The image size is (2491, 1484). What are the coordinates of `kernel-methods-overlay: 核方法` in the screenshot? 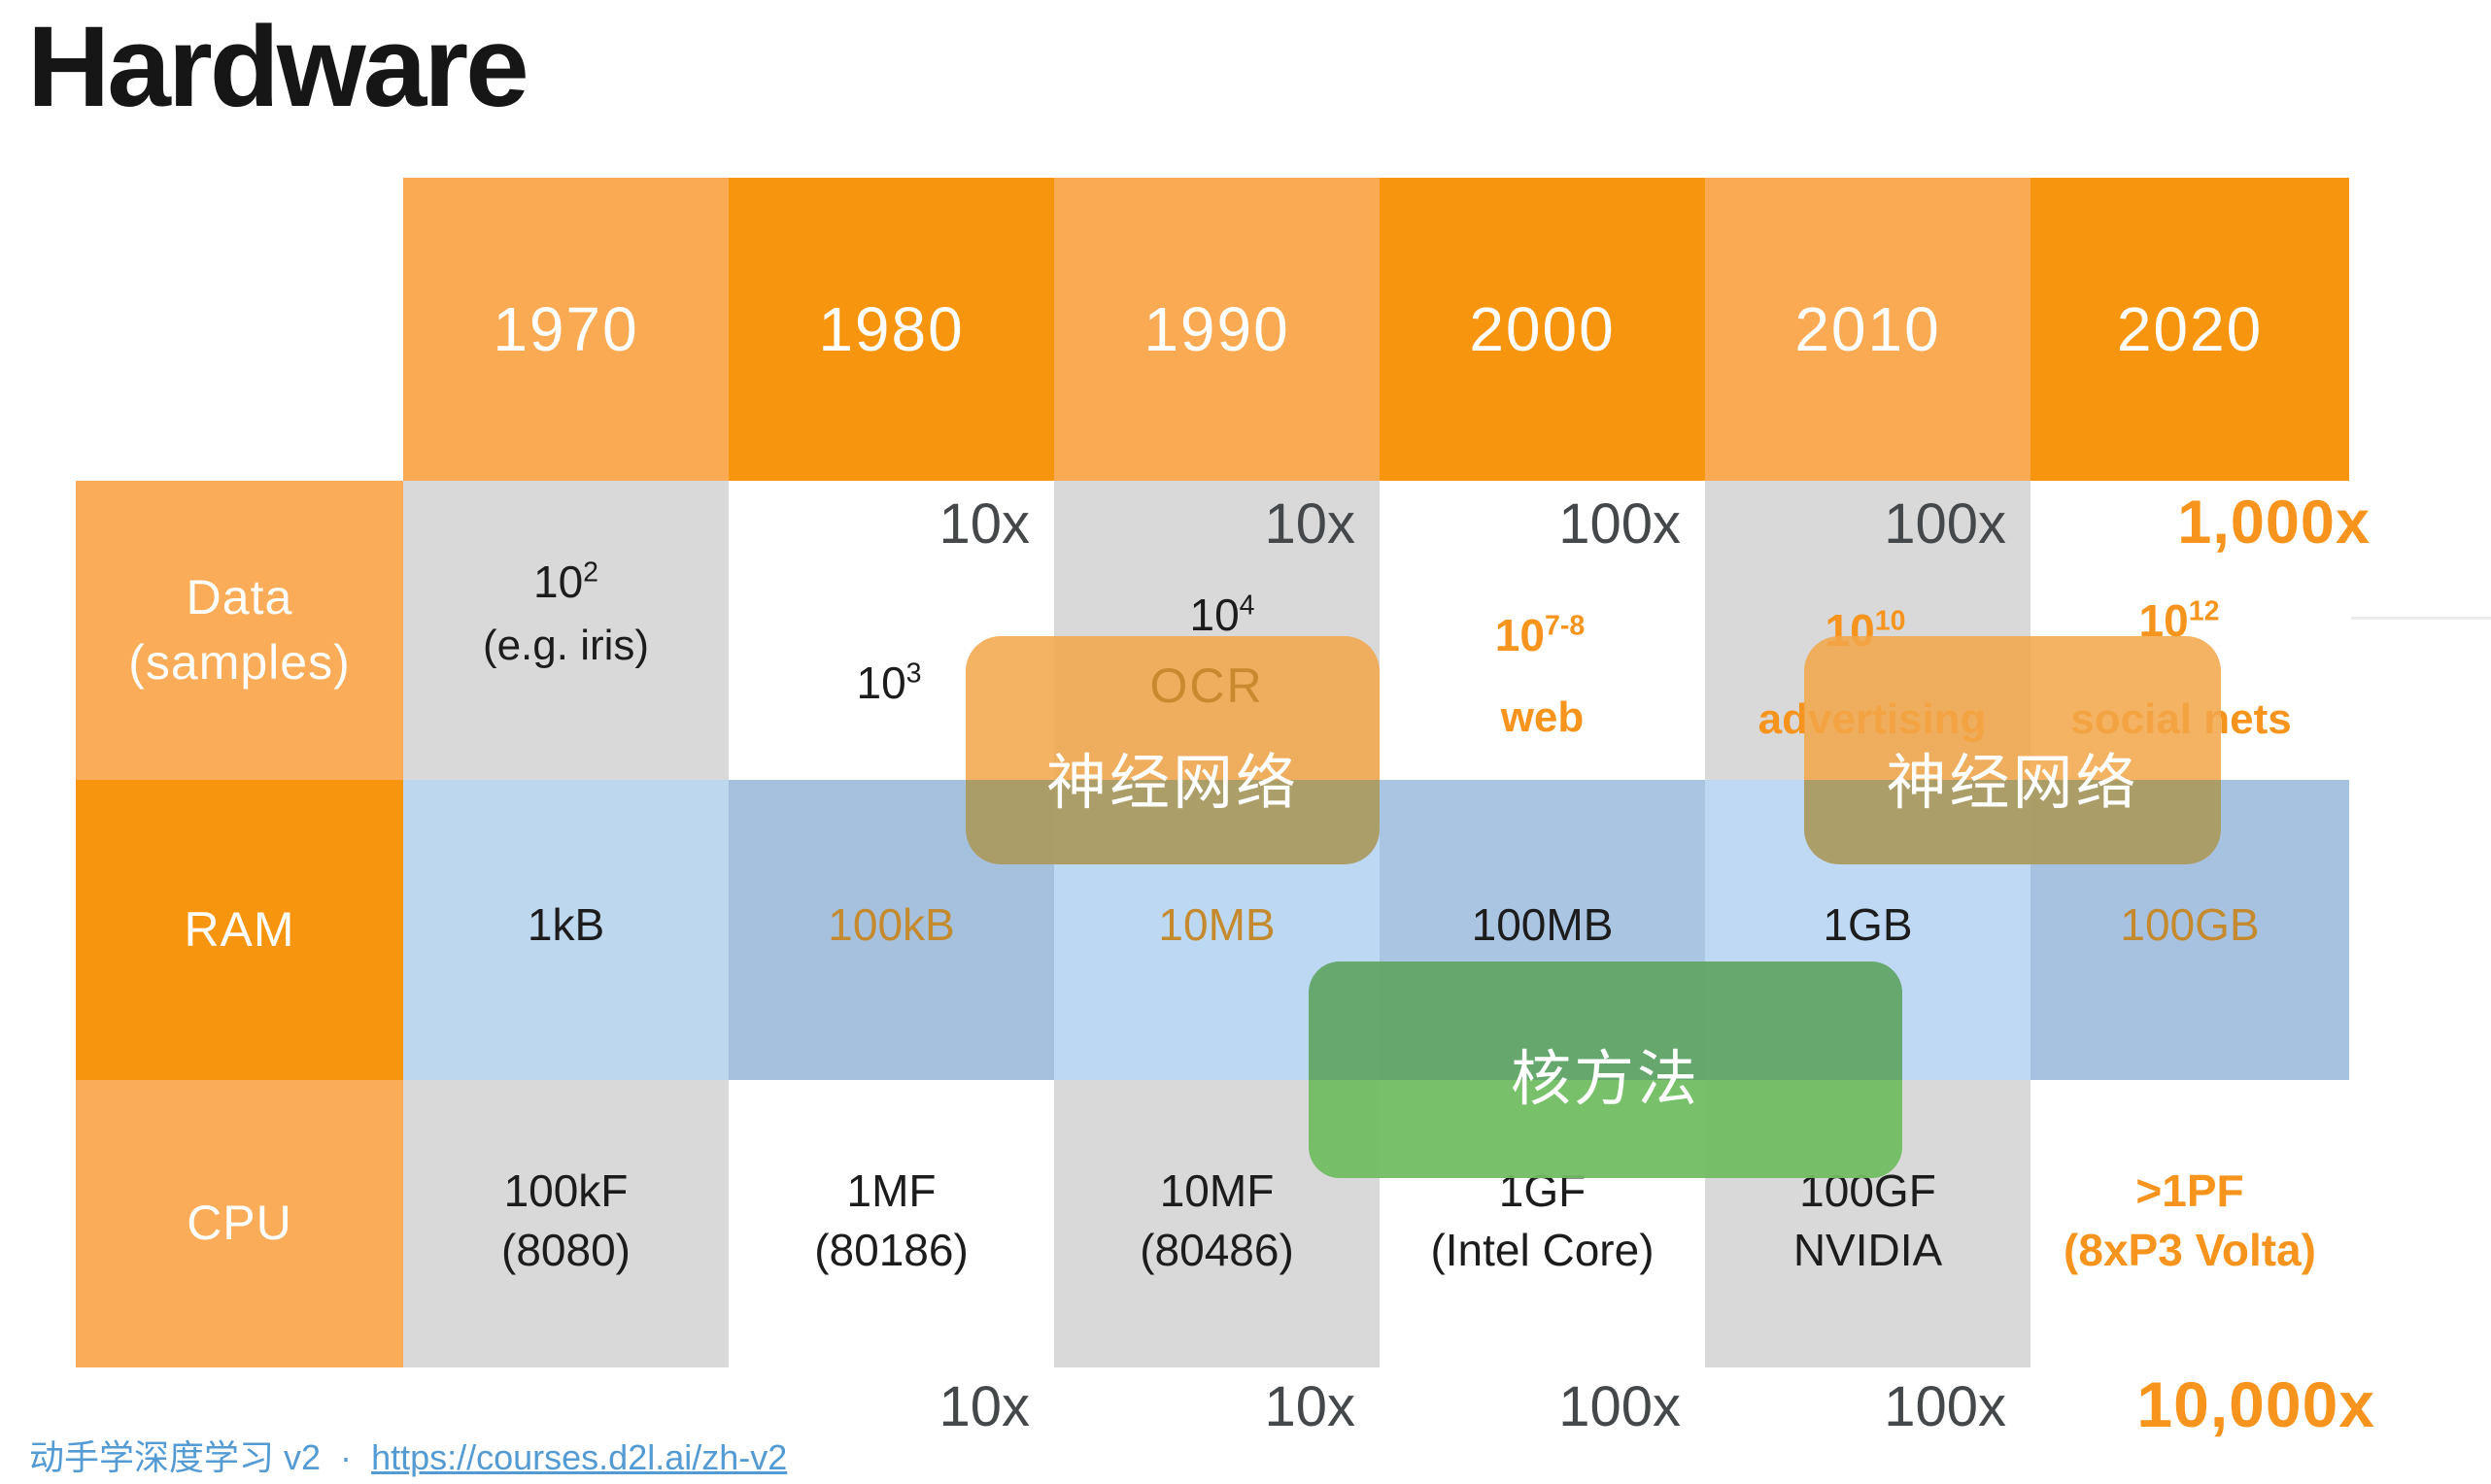 It's located at (1605, 1069).